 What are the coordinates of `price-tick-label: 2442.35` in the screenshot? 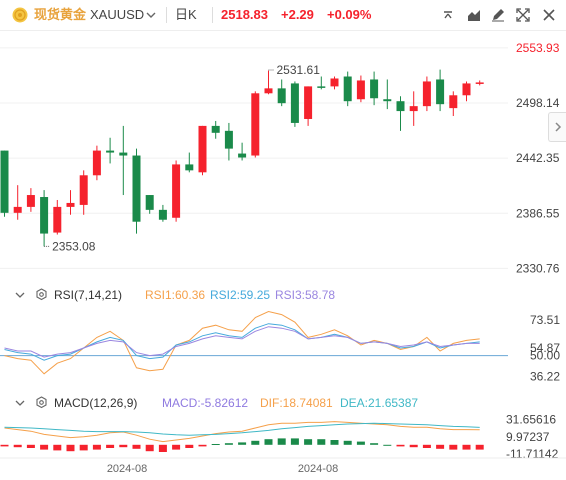 It's located at (538, 158).